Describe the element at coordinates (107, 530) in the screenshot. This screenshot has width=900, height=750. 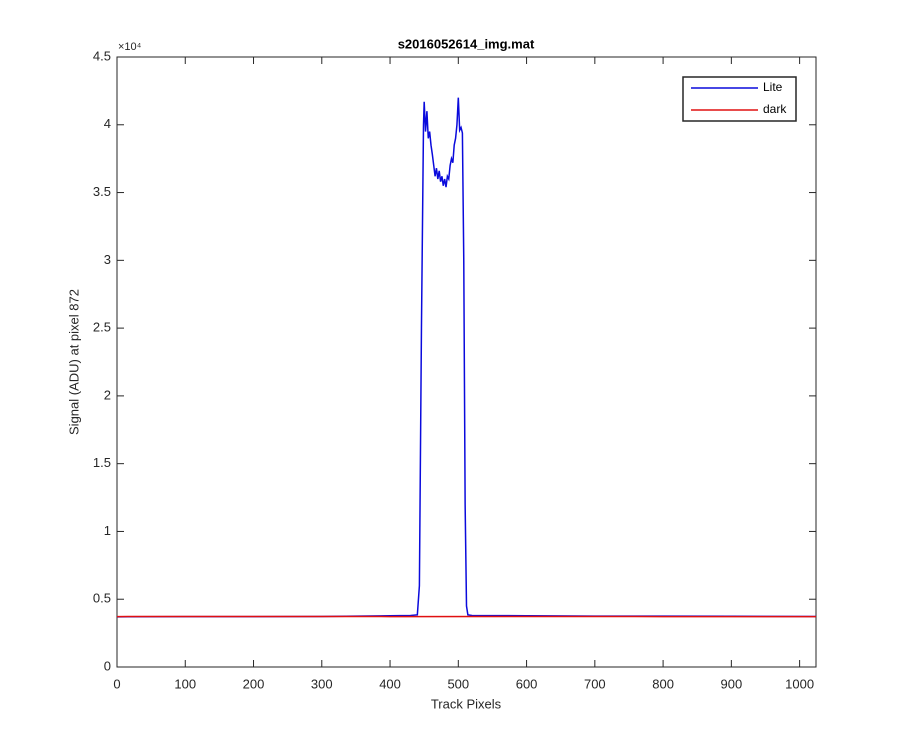
I see `y-tick-label: 1` at that location.